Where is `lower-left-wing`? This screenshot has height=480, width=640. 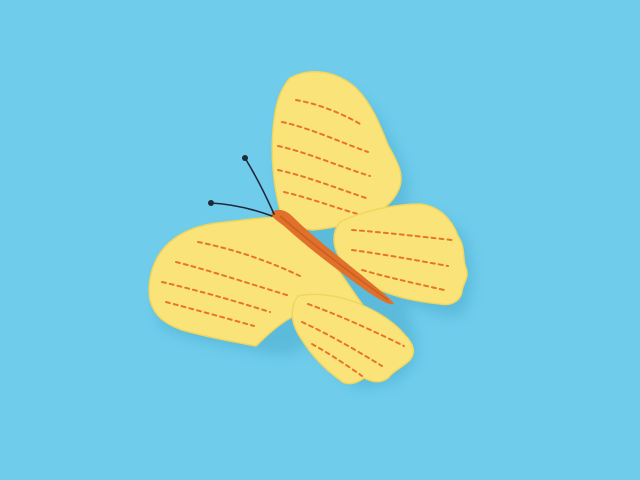
lower-left-wing is located at coordinates (353, 339).